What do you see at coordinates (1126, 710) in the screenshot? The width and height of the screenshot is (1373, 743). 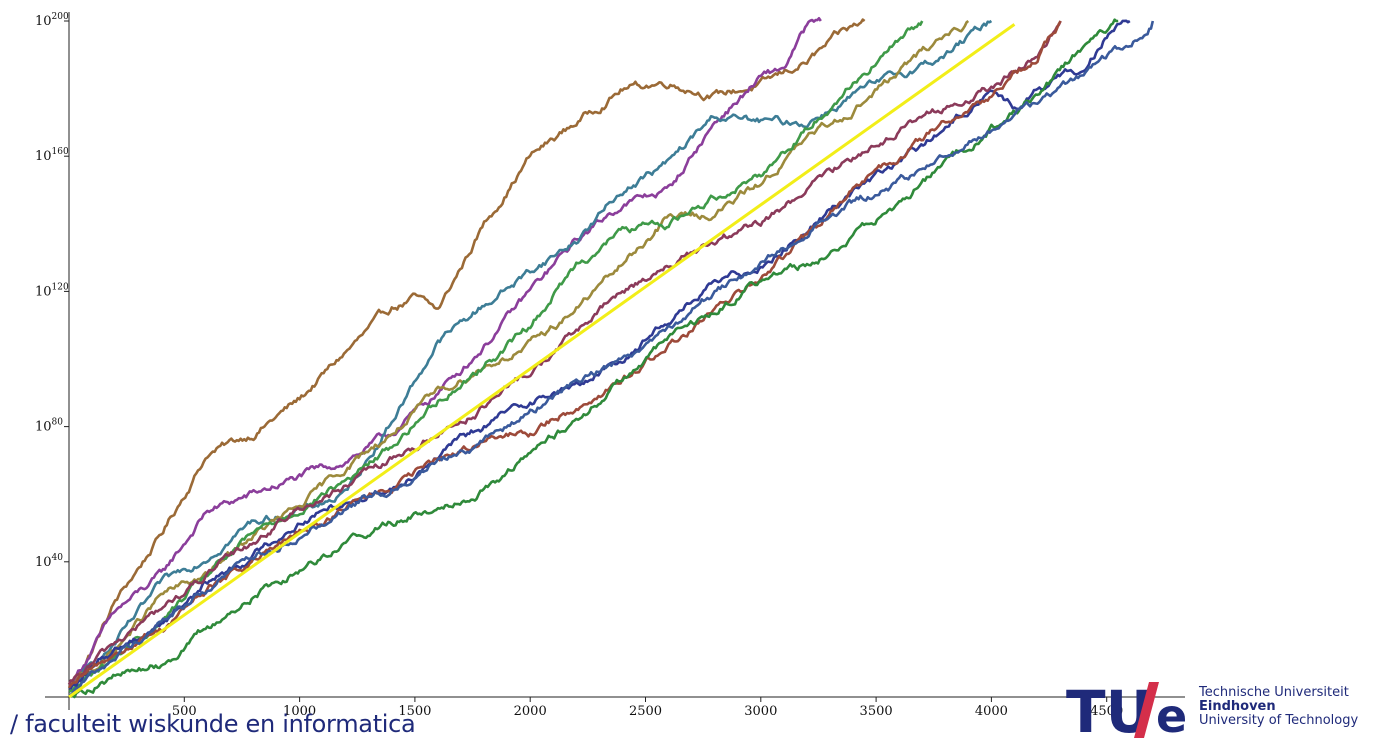 I see `tue-logo-mark-icon: TU e` at bounding box center [1126, 710].